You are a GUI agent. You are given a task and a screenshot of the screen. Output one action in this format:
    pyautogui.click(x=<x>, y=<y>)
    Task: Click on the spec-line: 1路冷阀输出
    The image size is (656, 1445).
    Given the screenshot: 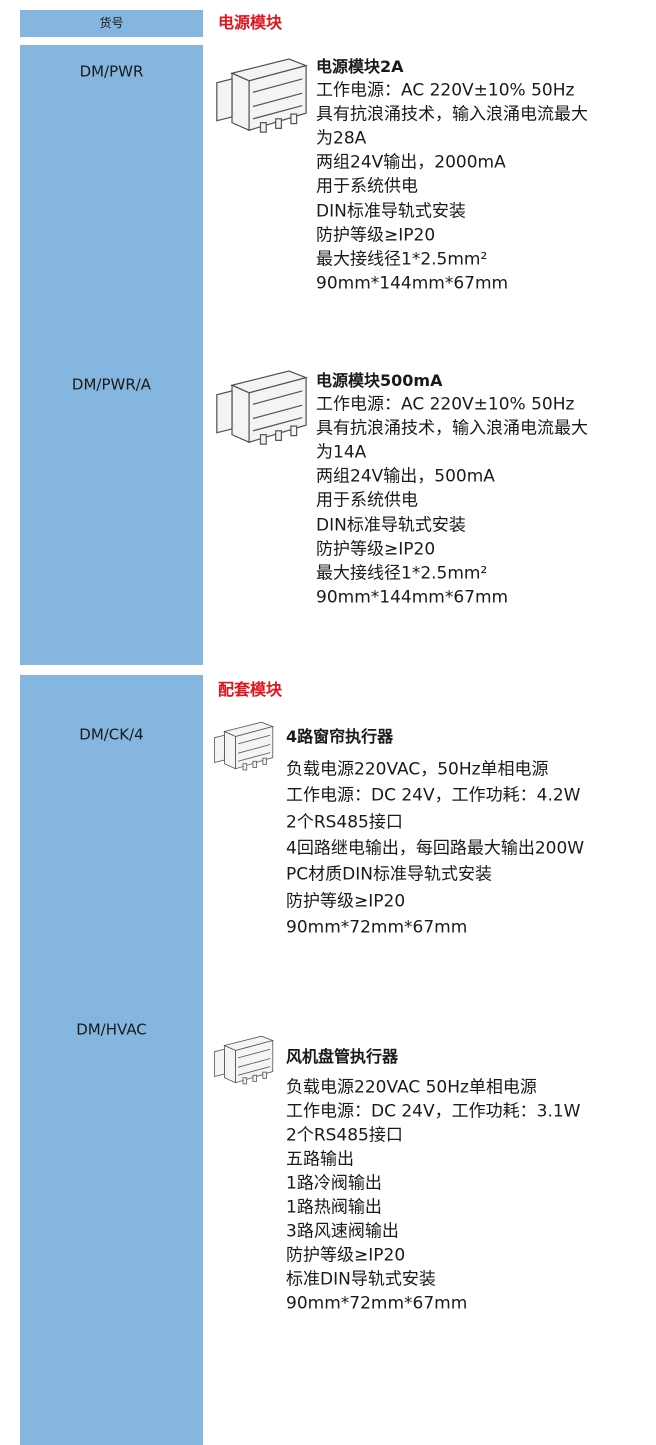 What is the action you would take?
    pyautogui.click(x=334, y=1183)
    